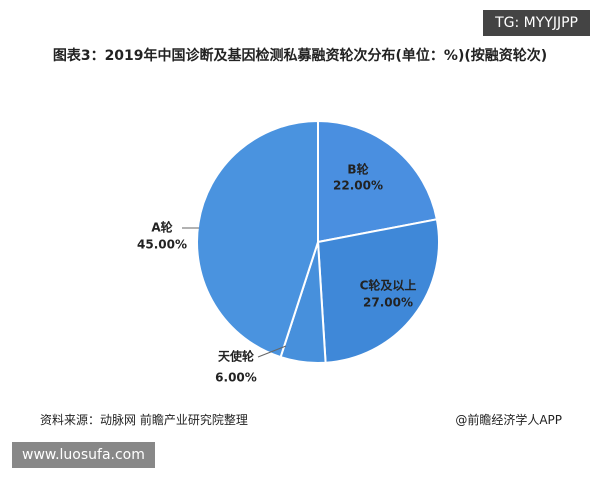 The width and height of the screenshot is (600, 480). I want to click on watermark: www.luosufa.com, so click(83, 455).